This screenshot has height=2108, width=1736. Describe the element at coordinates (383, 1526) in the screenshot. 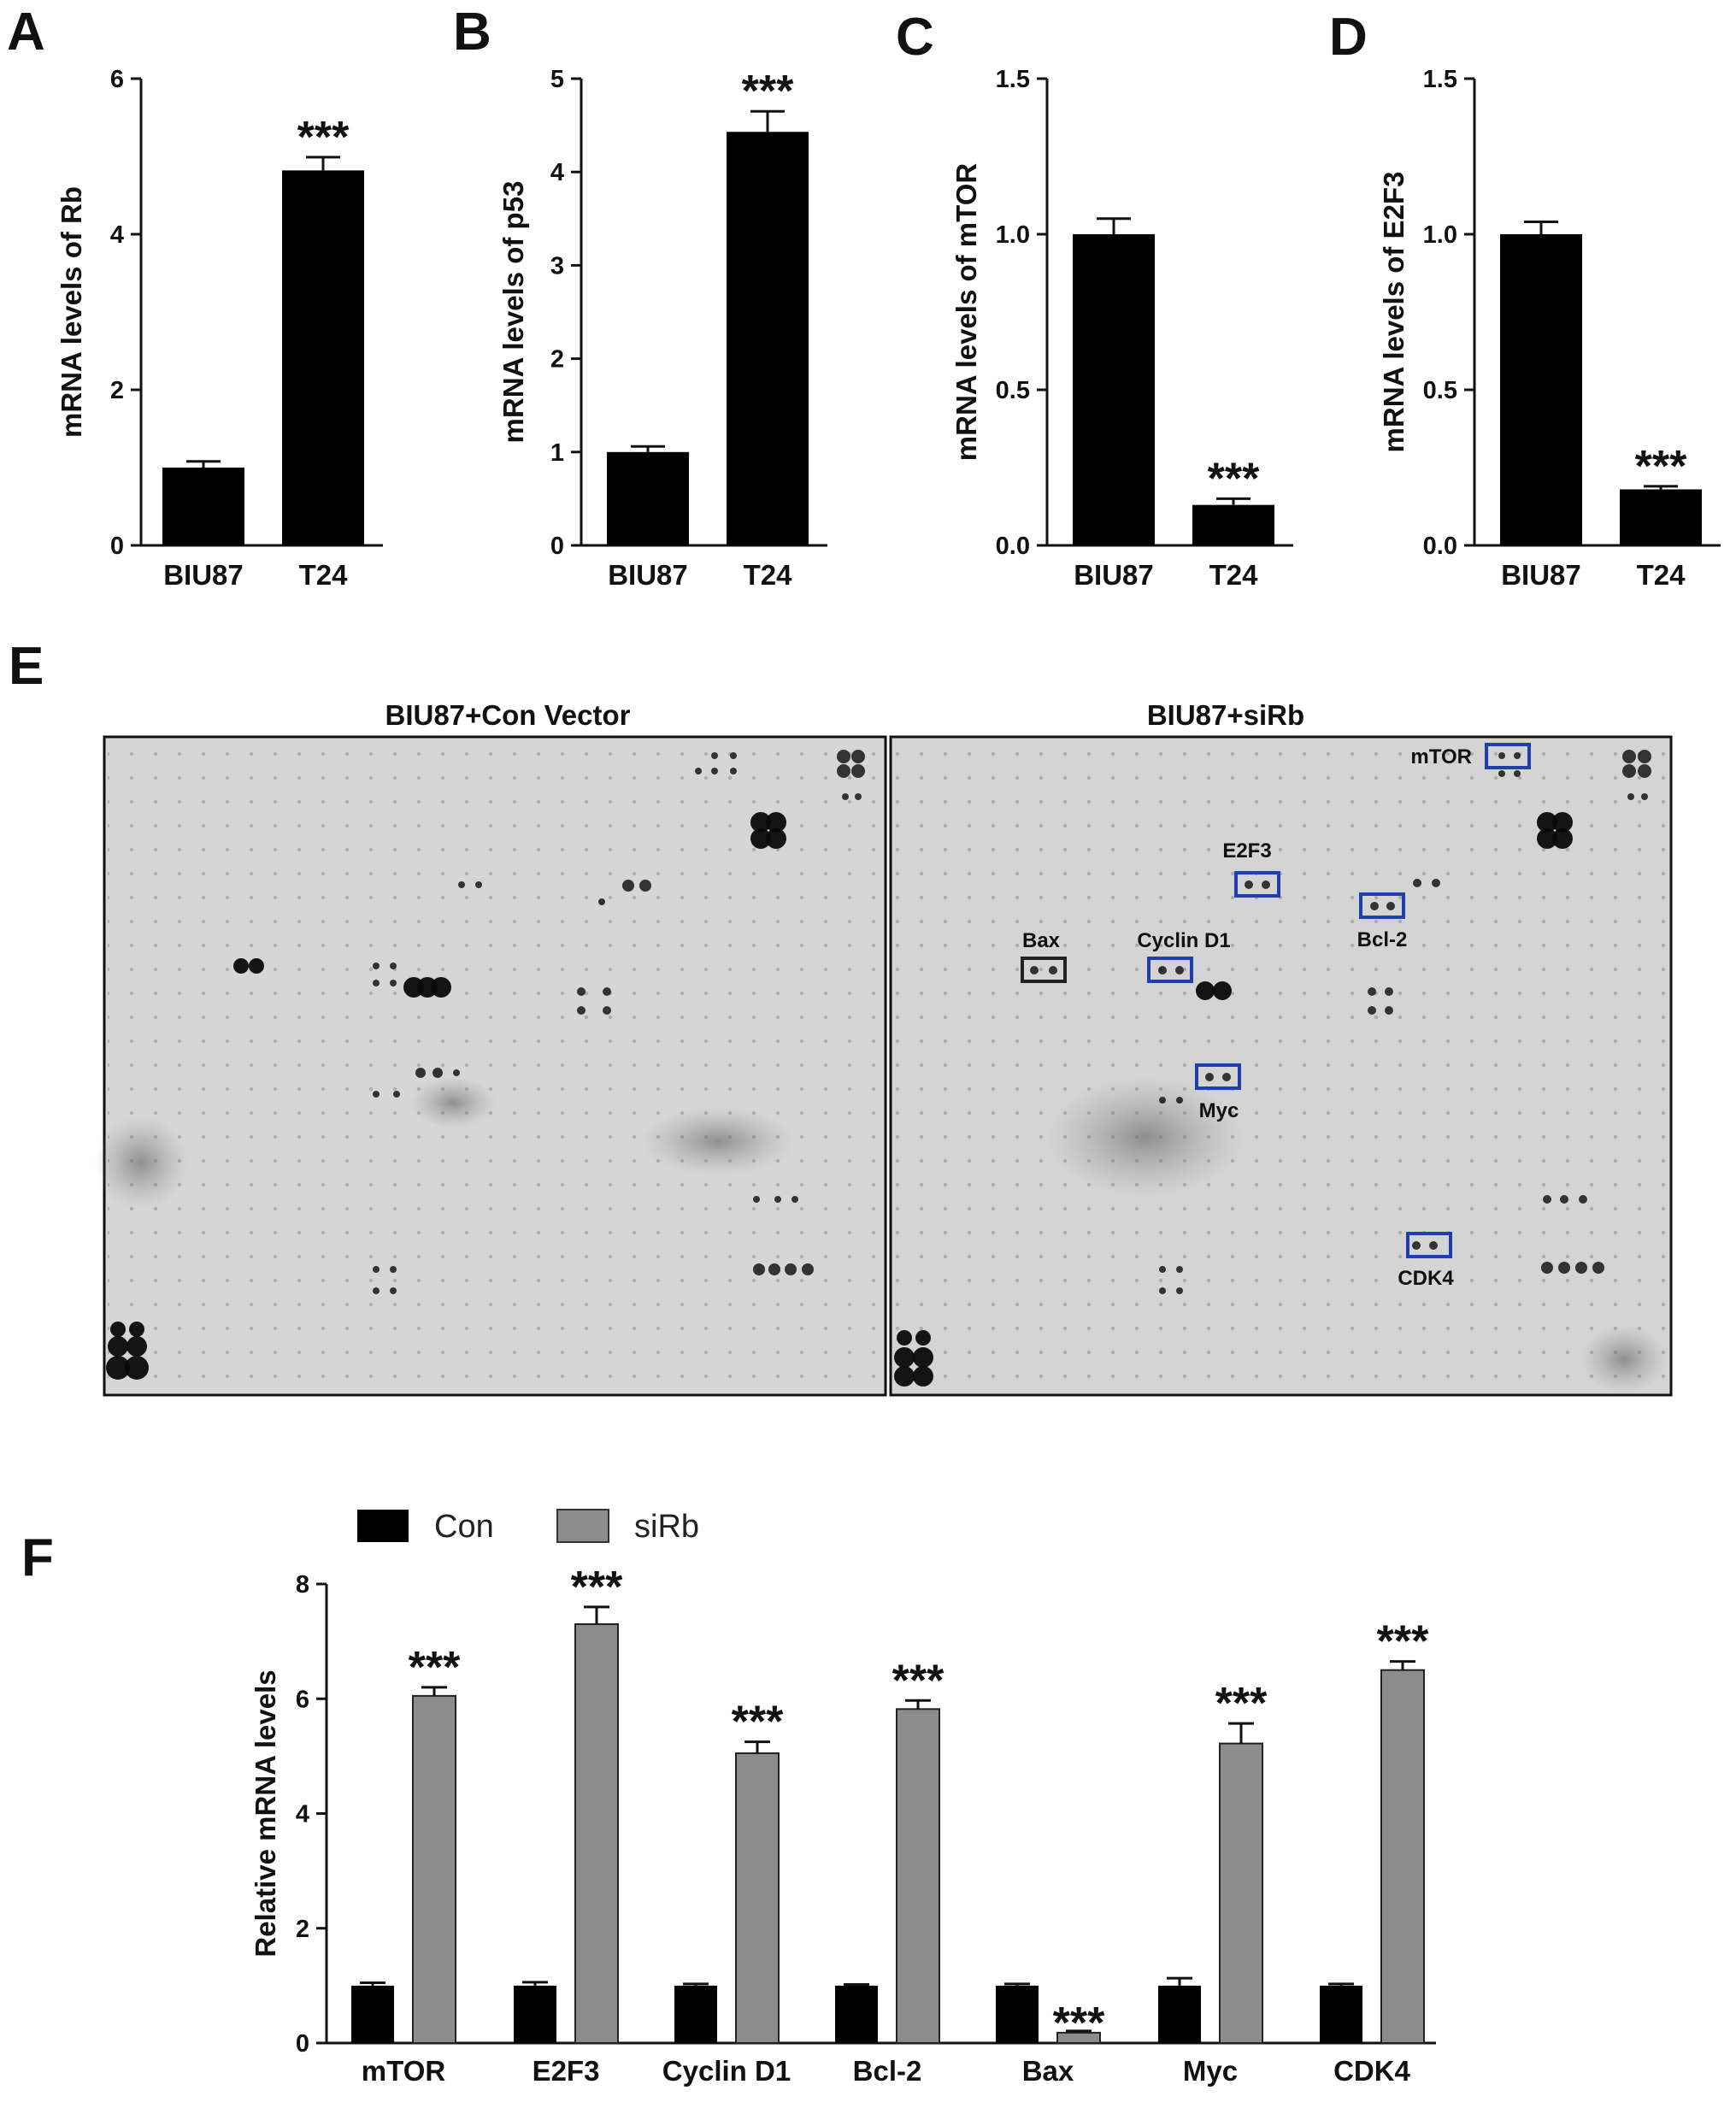

I see `legend-swatch-con` at that location.